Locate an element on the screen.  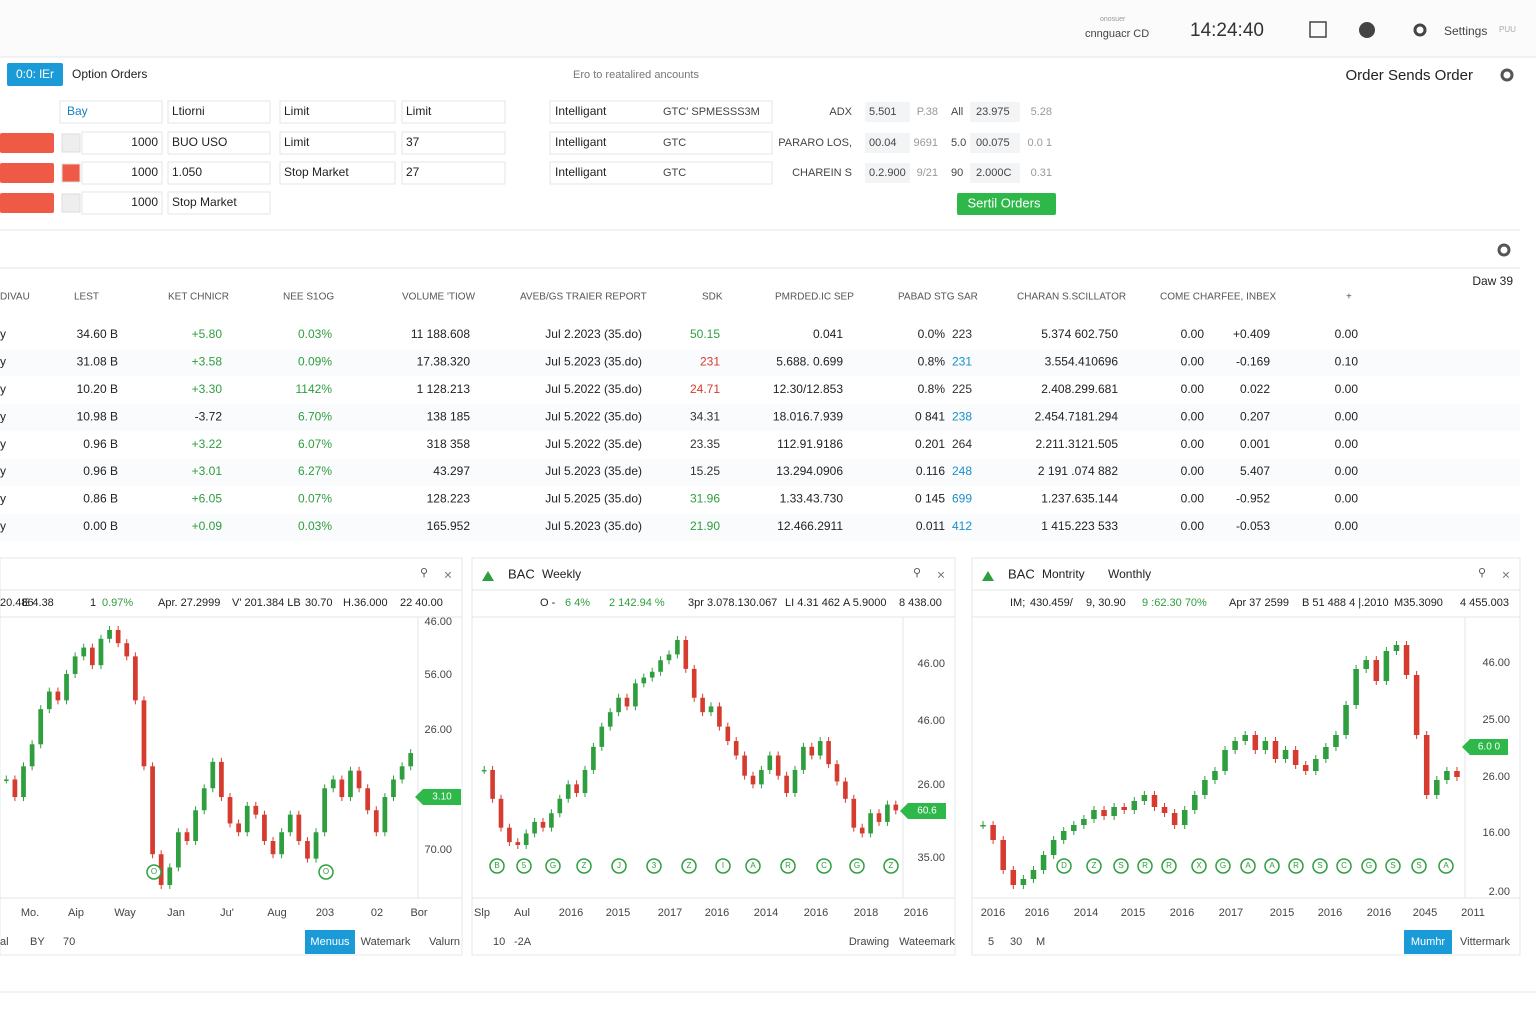
icon-doc is located at coordinates (1318, 29).